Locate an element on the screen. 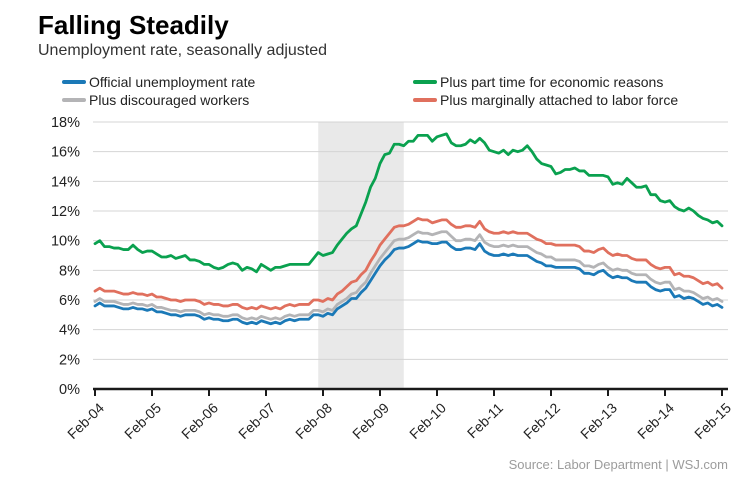 The height and width of the screenshot is (495, 750). legend-item-part-time: Plus part time for economic reasons is located at coordinates (538, 82).